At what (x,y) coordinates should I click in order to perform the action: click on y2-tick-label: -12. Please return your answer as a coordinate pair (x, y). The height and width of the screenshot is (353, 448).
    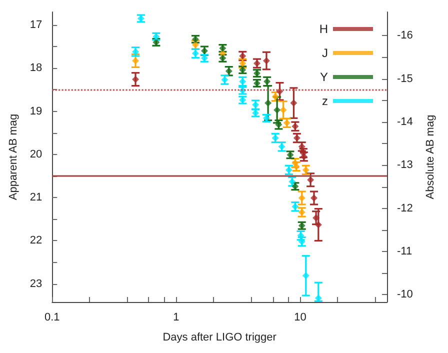
    Looking at the image, I should click on (405, 208).